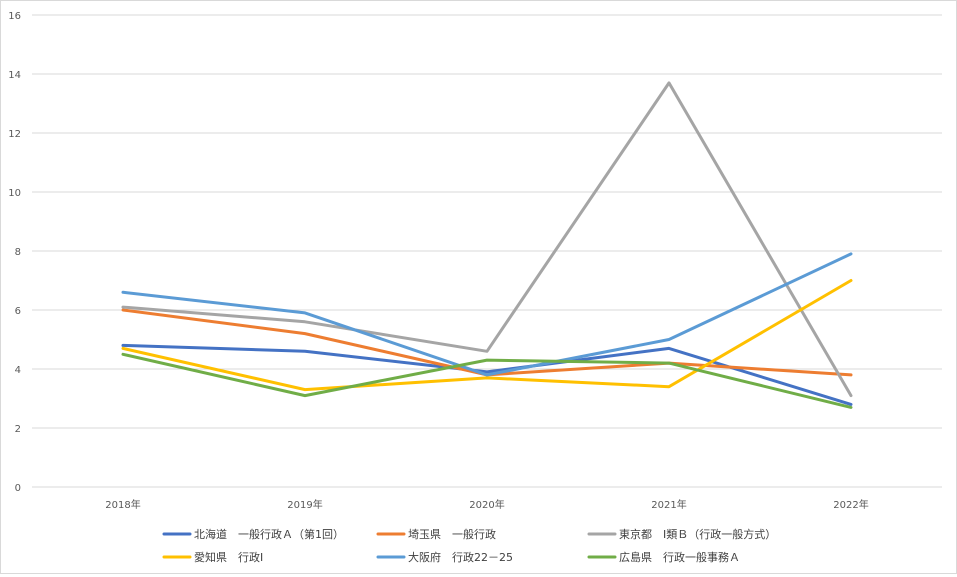  What do you see at coordinates (18, 370) in the screenshot?
I see `y-tick-label: 4` at bounding box center [18, 370].